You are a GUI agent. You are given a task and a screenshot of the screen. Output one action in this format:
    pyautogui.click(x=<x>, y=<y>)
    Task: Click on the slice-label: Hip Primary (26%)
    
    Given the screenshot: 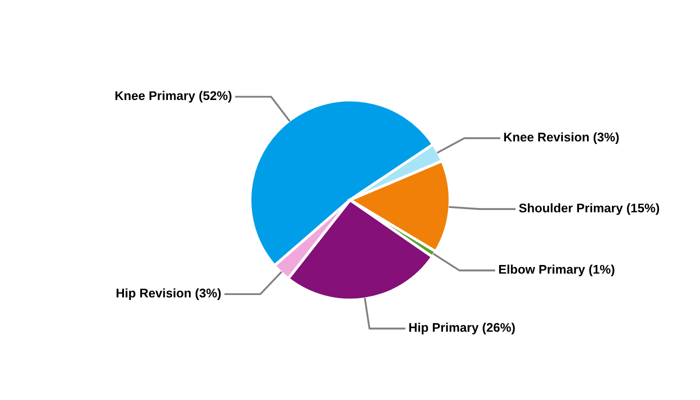 What is the action you would take?
    pyautogui.click(x=462, y=328)
    